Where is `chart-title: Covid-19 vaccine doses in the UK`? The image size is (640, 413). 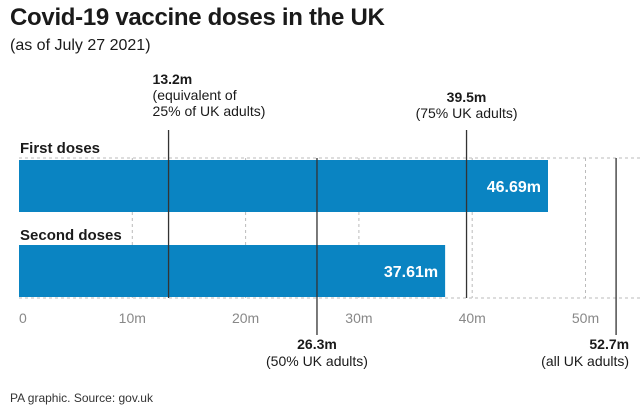
chart-title: Covid-19 vaccine doses in the UK is located at coordinates (197, 17).